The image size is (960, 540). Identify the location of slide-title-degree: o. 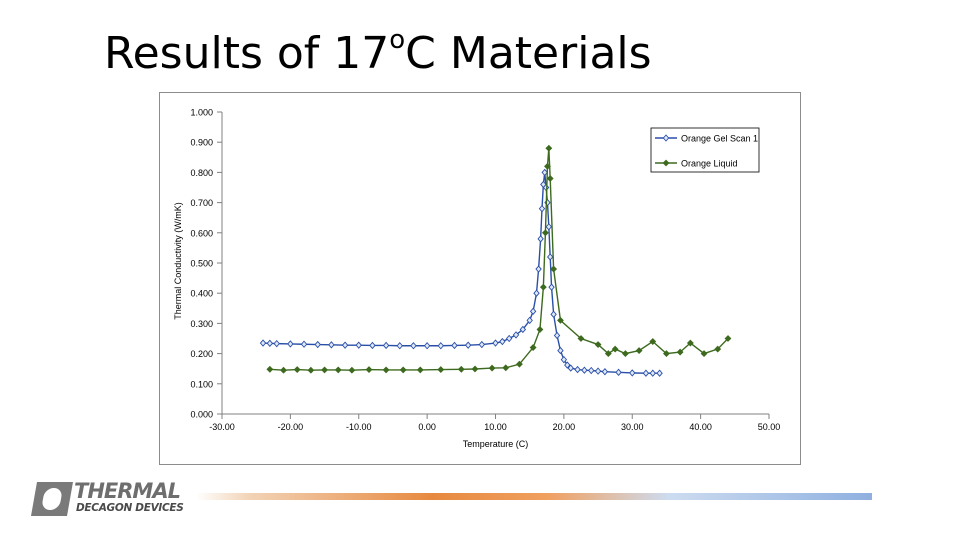
(397, 40).